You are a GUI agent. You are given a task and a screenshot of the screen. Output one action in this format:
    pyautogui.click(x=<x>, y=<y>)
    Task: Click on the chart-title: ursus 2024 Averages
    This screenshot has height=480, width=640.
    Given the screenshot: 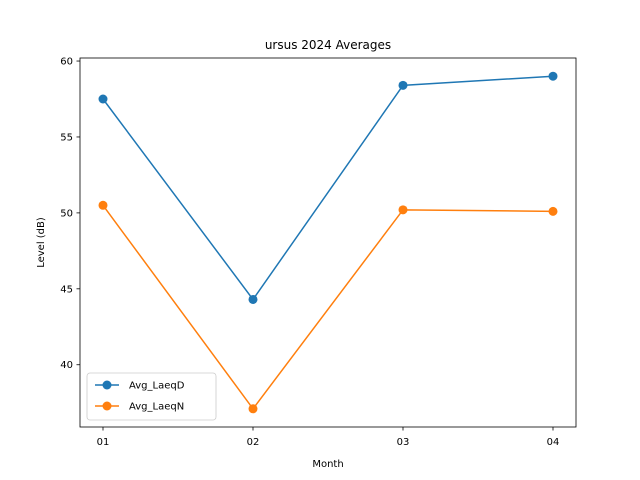 What is the action you would take?
    pyautogui.click(x=328, y=45)
    